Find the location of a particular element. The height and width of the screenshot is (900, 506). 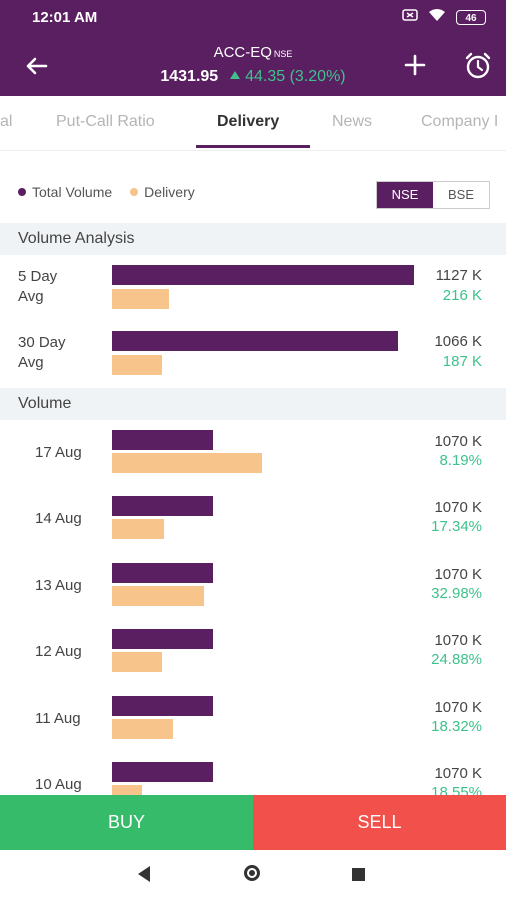

legend-total-volume: Total Volume is located at coordinates (65, 192).